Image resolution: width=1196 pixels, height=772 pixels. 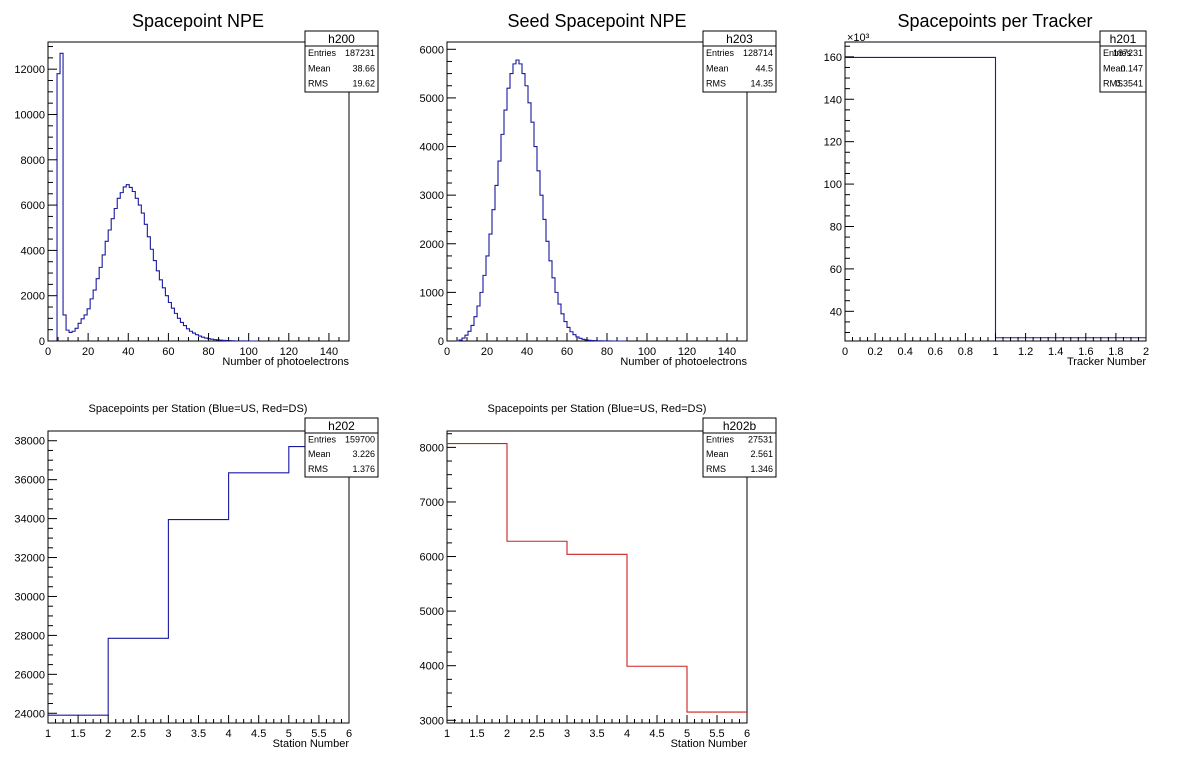 What do you see at coordinates (432, 293) in the screenshot?
I see `y-tick-label: 1000` at bounding box center [432, 293].